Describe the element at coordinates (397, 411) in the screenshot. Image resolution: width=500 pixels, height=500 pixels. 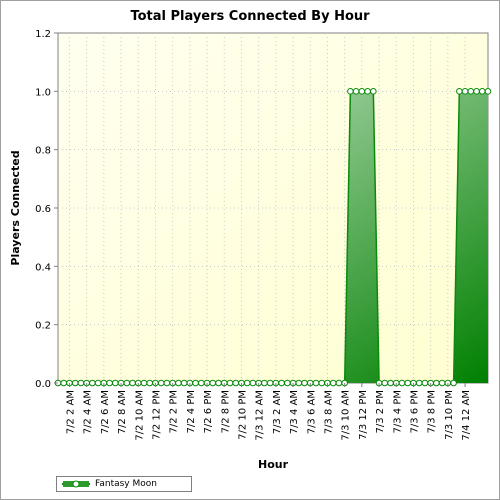
I see `x-tick-label: 7/3 4 PM` at that location.